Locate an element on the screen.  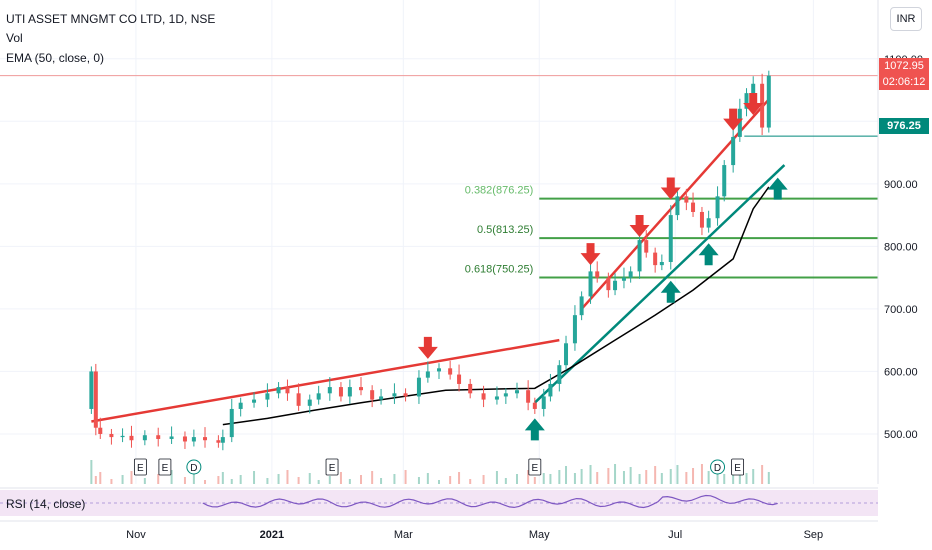
ema-legend: EMA (50, close, 0) is located at coordinates (55, 58).